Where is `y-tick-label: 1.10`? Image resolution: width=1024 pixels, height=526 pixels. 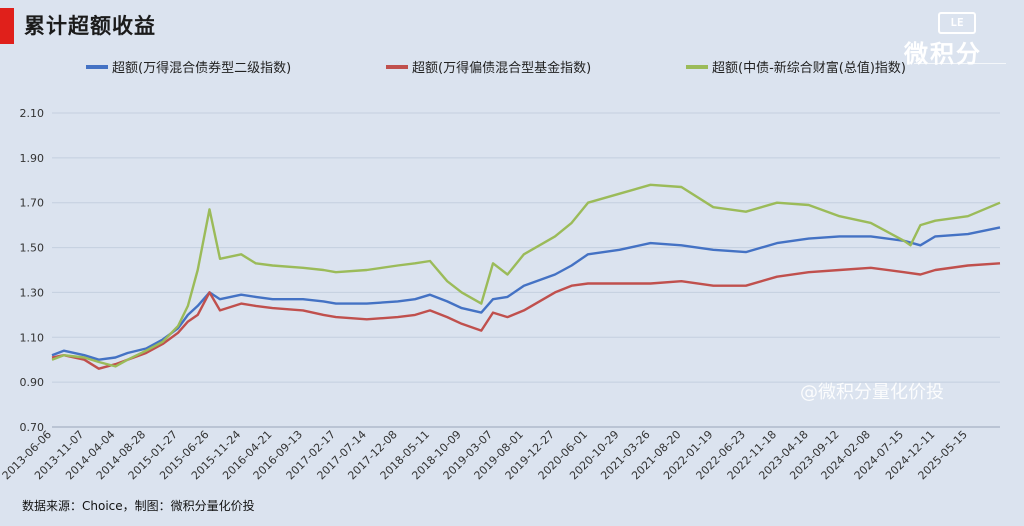 y-tick-label: 1.10 is located at coordinates (32, 337).